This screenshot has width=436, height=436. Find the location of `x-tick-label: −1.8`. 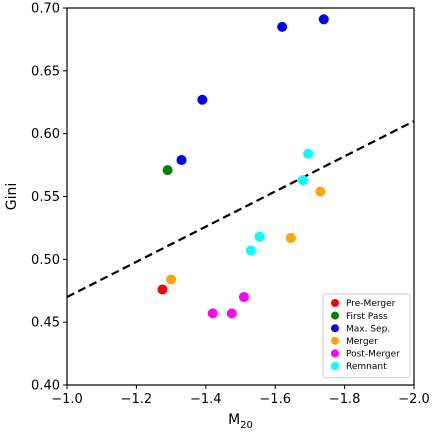

x-tick-label: −1.8 is located at coordinates (345, 399).